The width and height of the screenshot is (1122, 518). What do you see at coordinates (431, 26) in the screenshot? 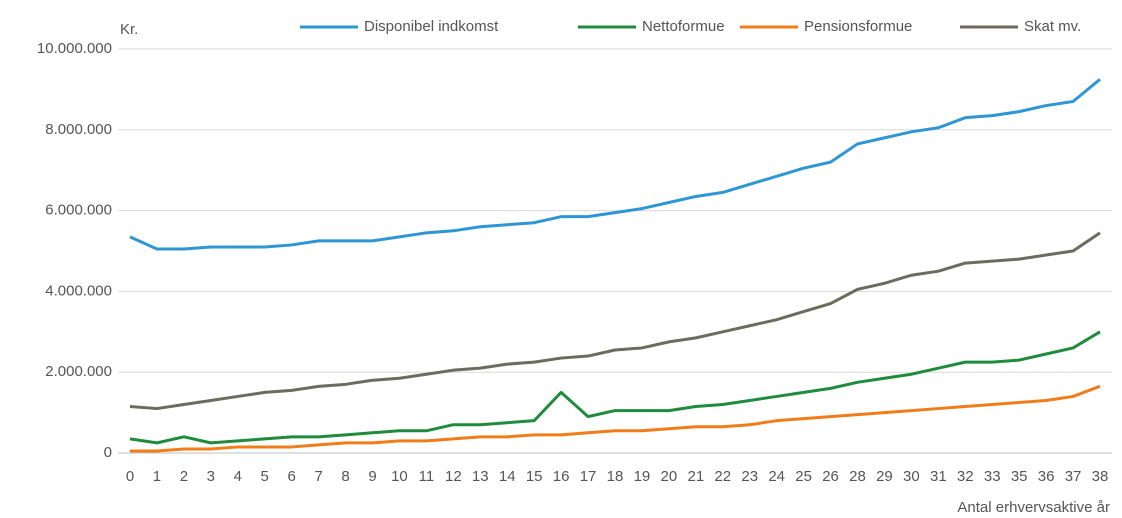
I see `legend-label: Disponibel indkomst` at bounding box center [431, 26].